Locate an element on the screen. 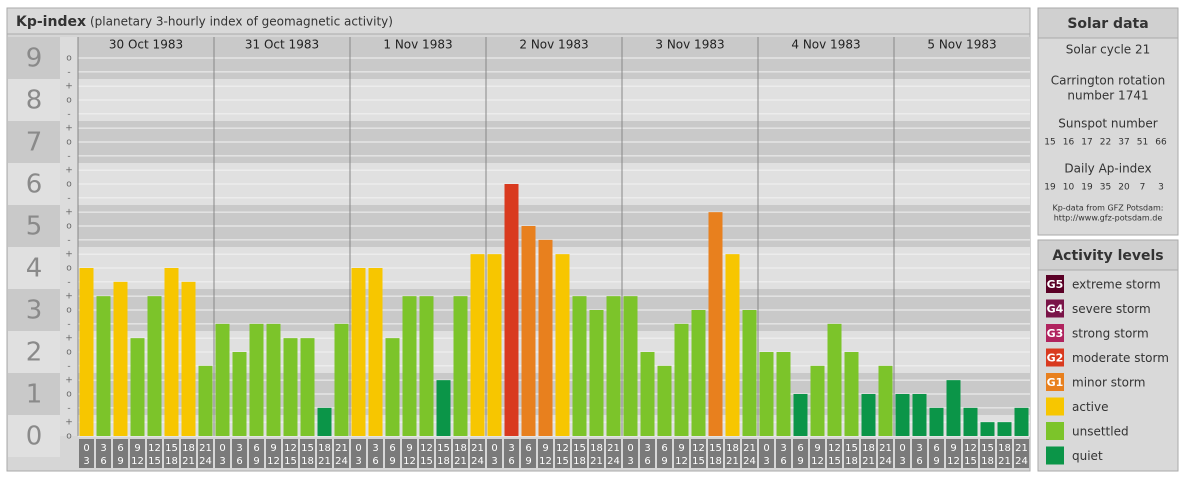 This screenshot has width=1184, height=484. ap-value: 35 is located at coordinates (1105, 188).